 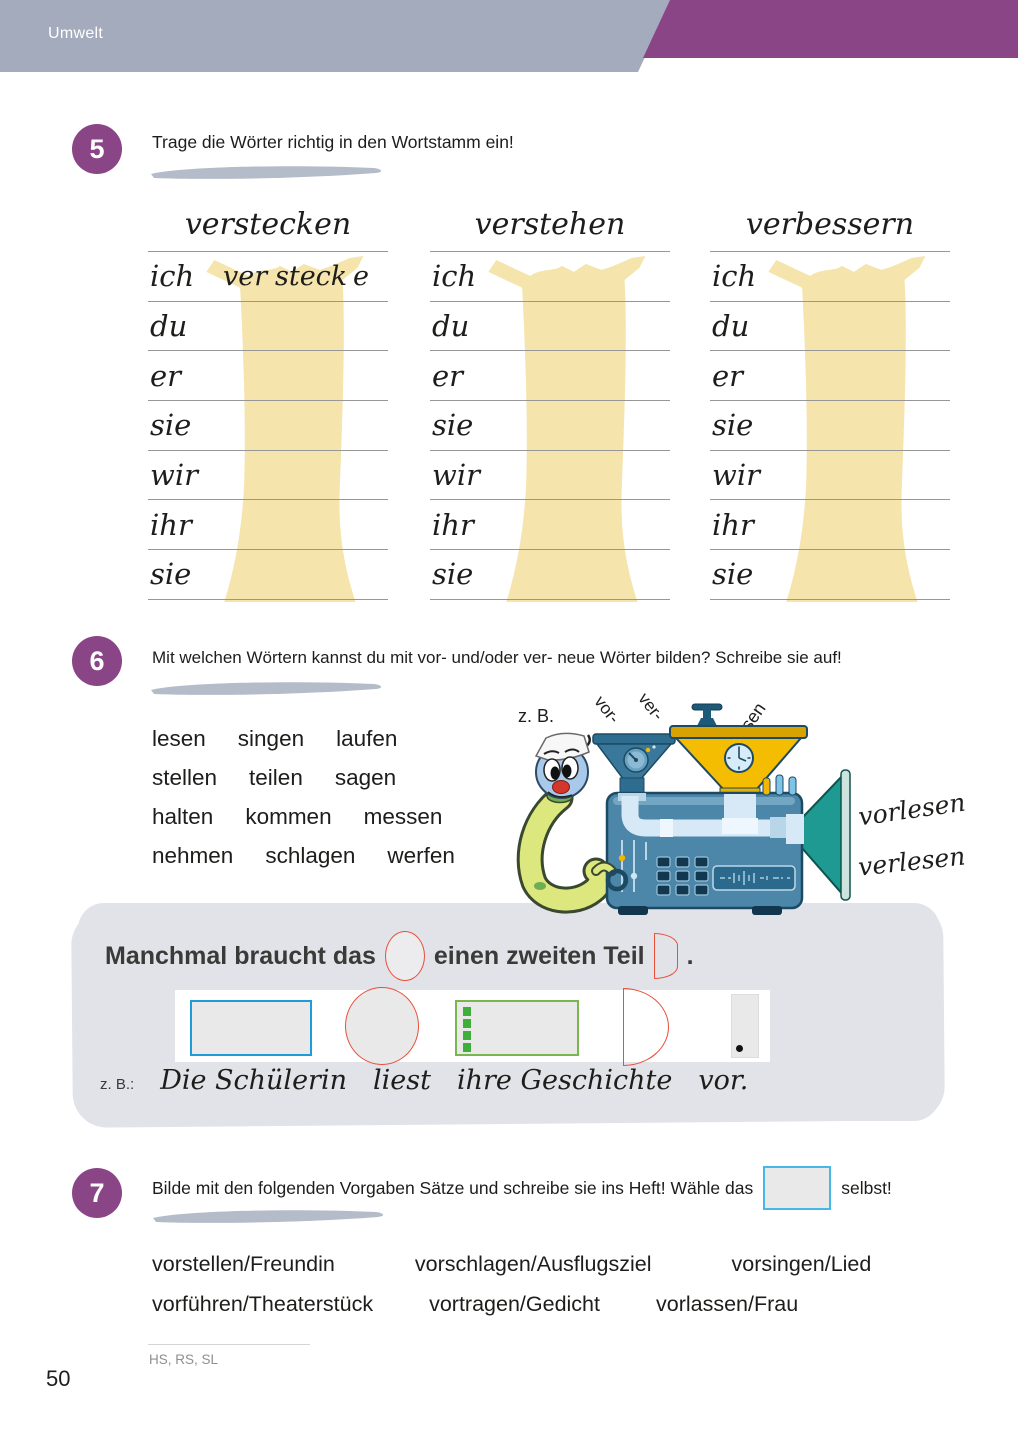 I want to click on worm-character, so click(x=565, y=823).